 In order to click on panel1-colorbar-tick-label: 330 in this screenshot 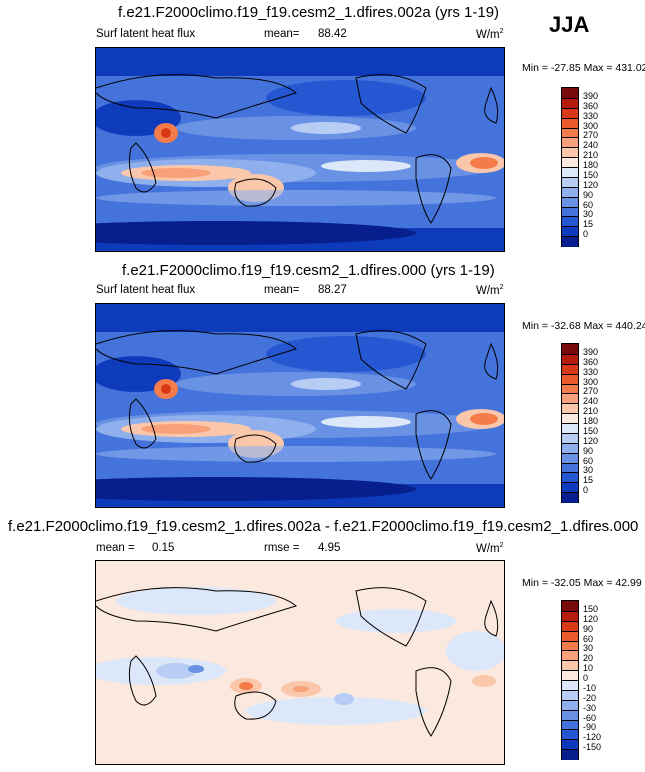, I will do `click(591, 115)`.